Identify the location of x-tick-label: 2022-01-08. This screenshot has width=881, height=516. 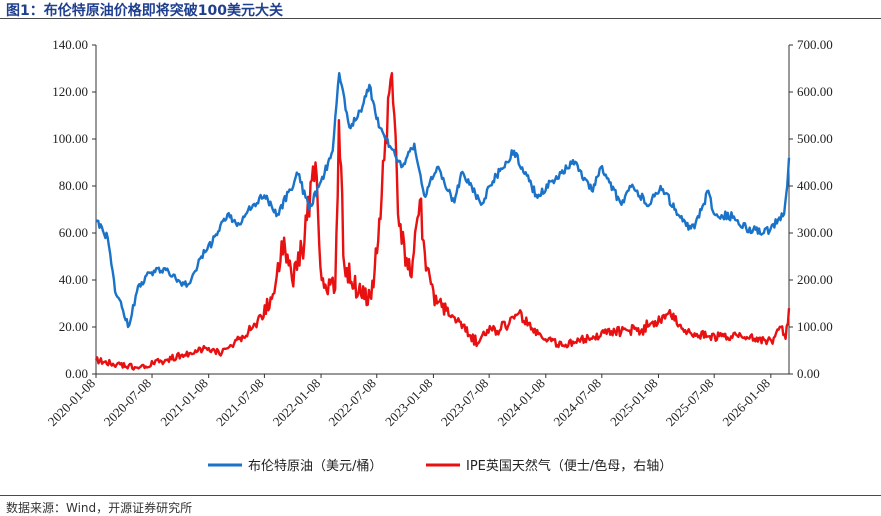
(297, 403).